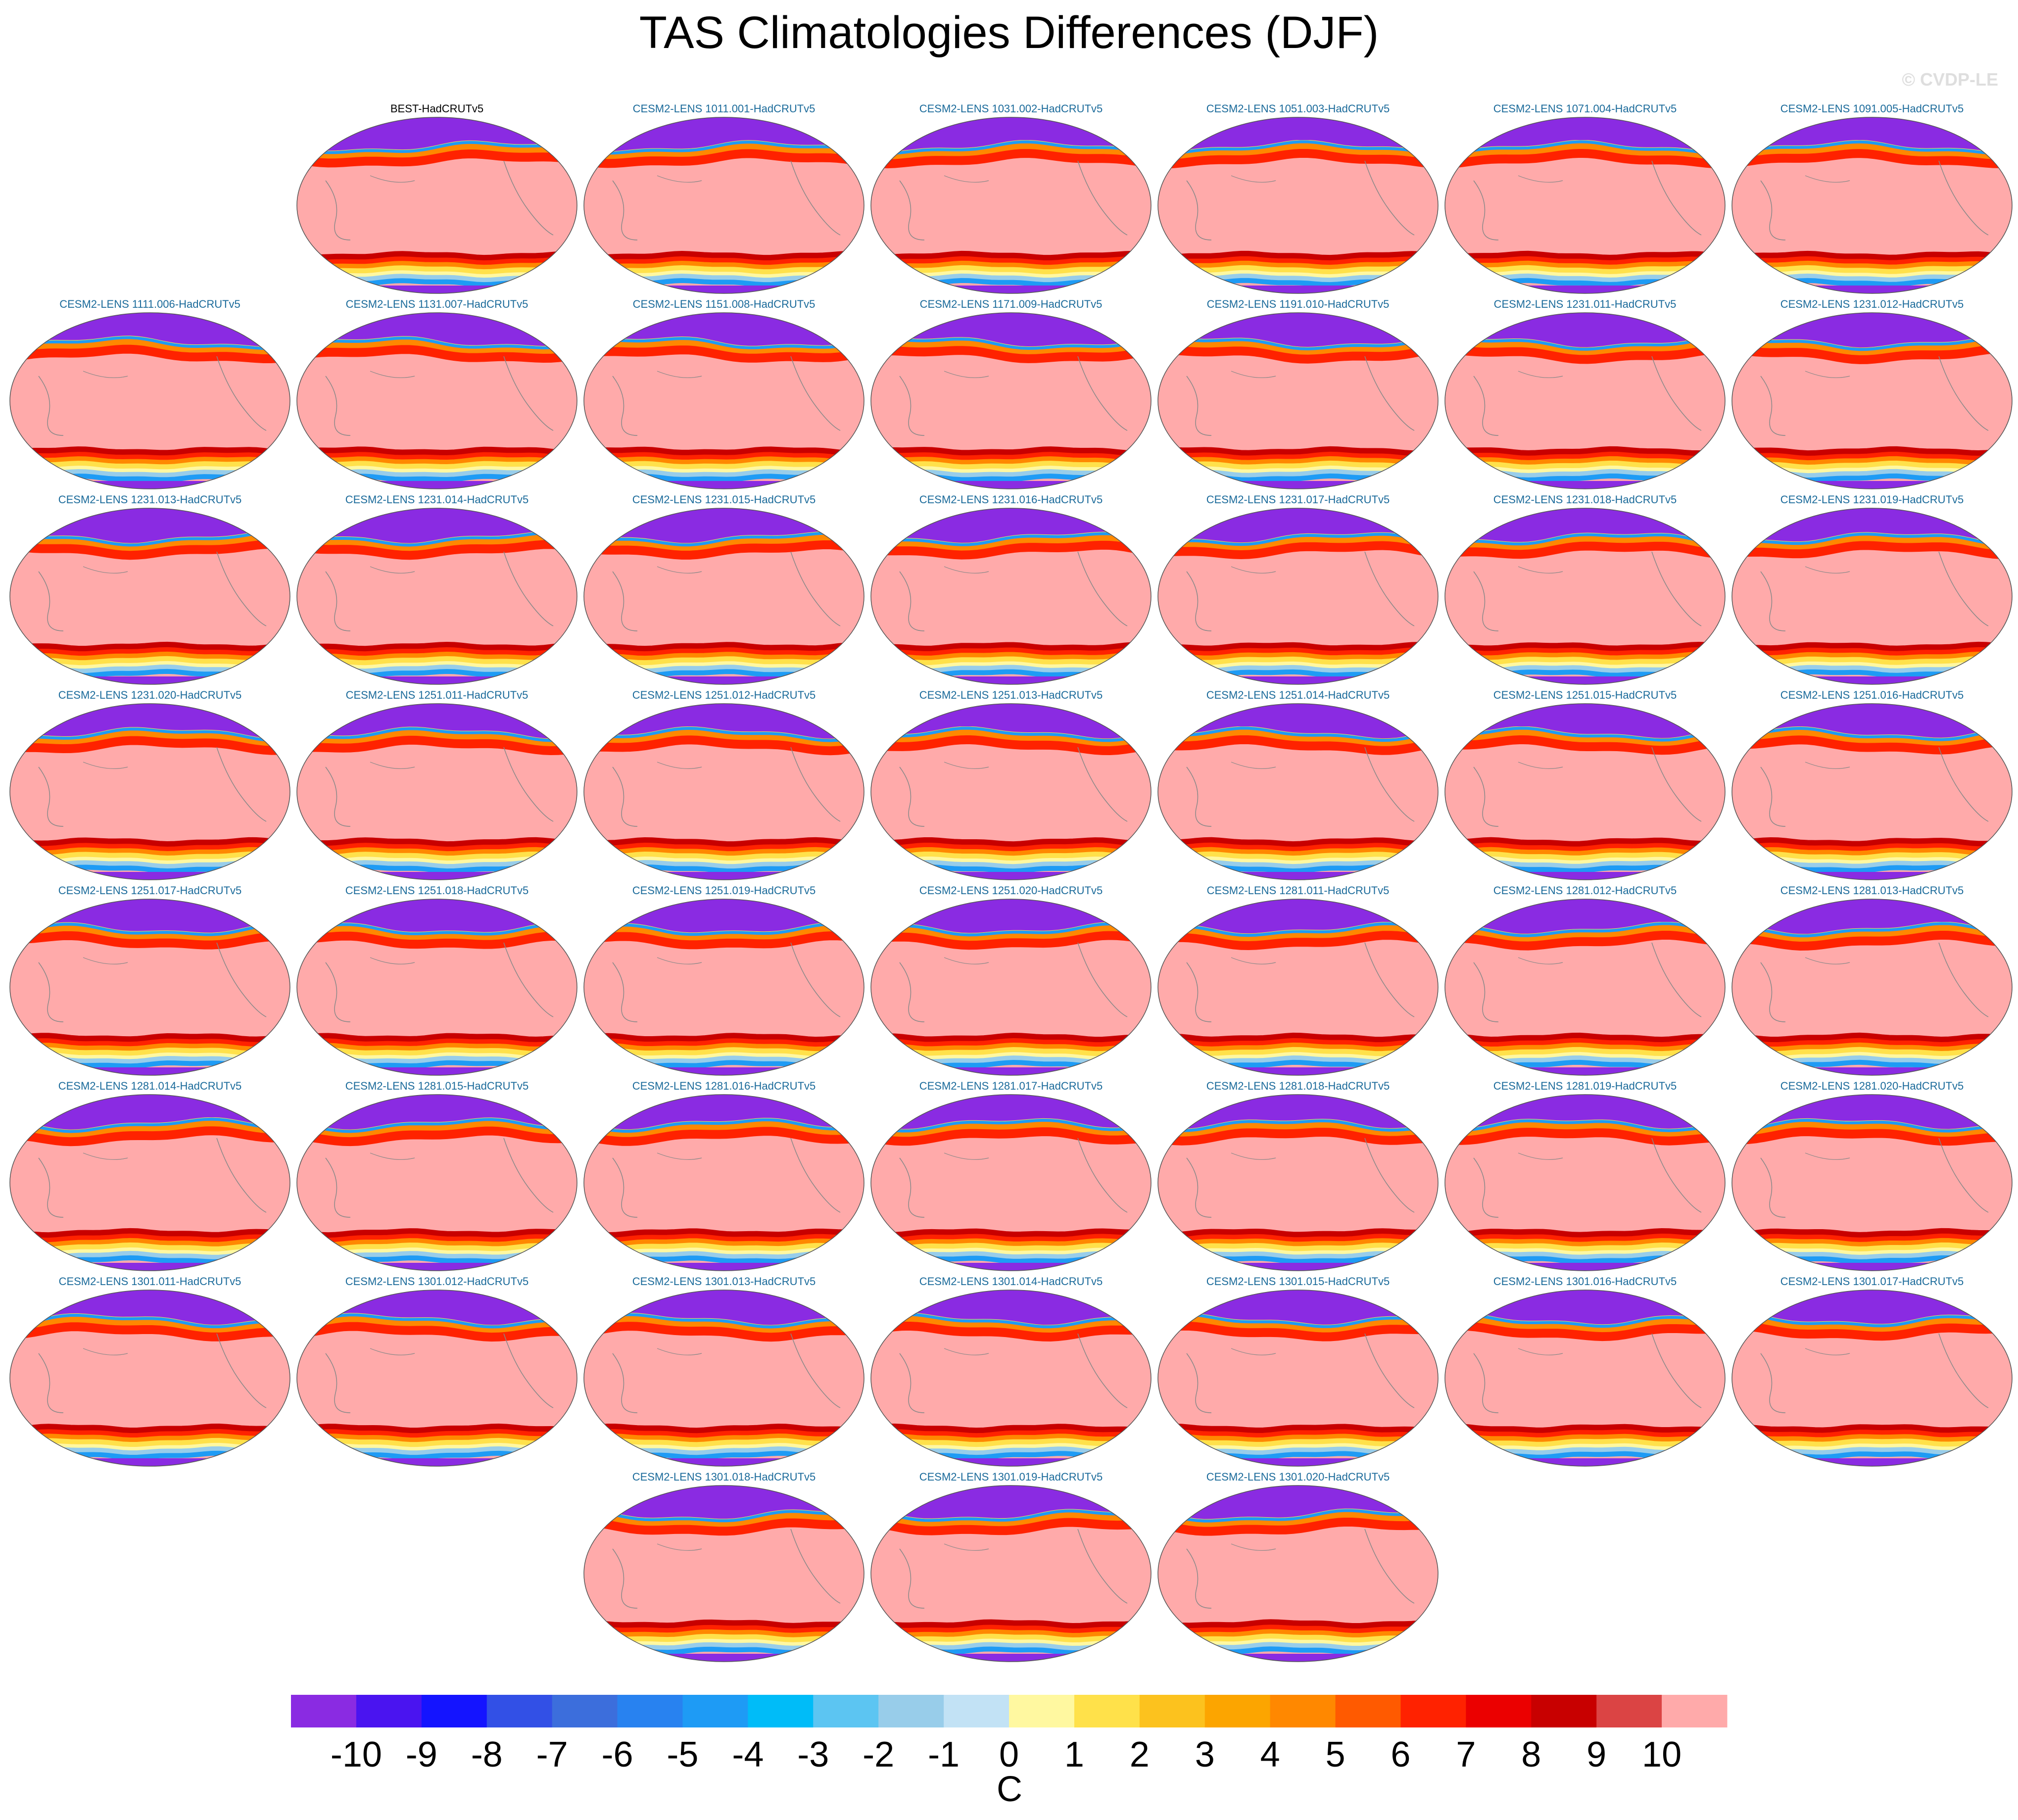 Image resolution: width=2018 pixels, height=1820 pixels. What do you see at coordinates (1298, 499) in the screenshot?
I see `panel-label: CESM2-LENS 1231.017-HadCRUTv5` at bounding box center [1298, 499].